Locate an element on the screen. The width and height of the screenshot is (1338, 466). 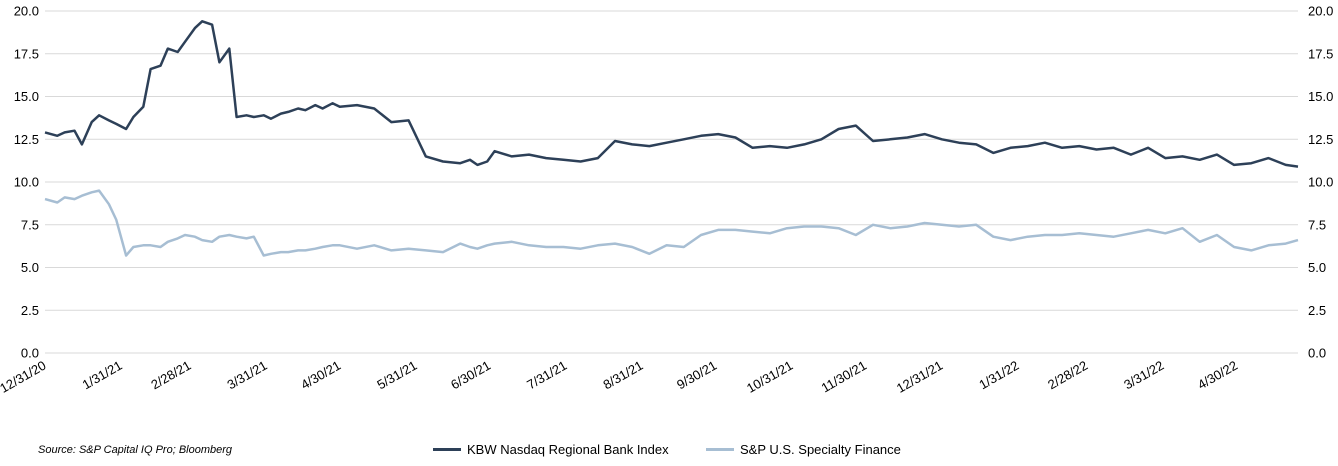
x-tick-label: 10/31/21 is located at coordinates (769, 377).